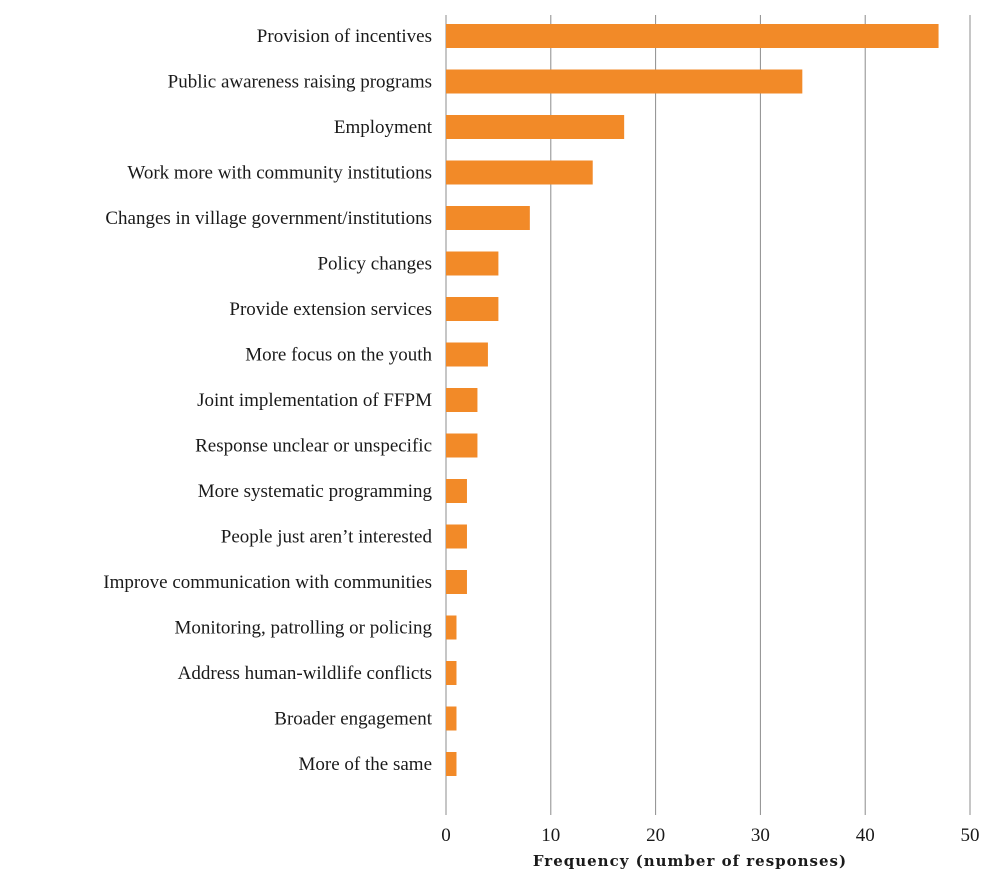 The width and height of the screenshot is (984, 878). Describe the element at coordinates (446, 835) in the screenshot. I see `x-tick-label: 0` at that location.